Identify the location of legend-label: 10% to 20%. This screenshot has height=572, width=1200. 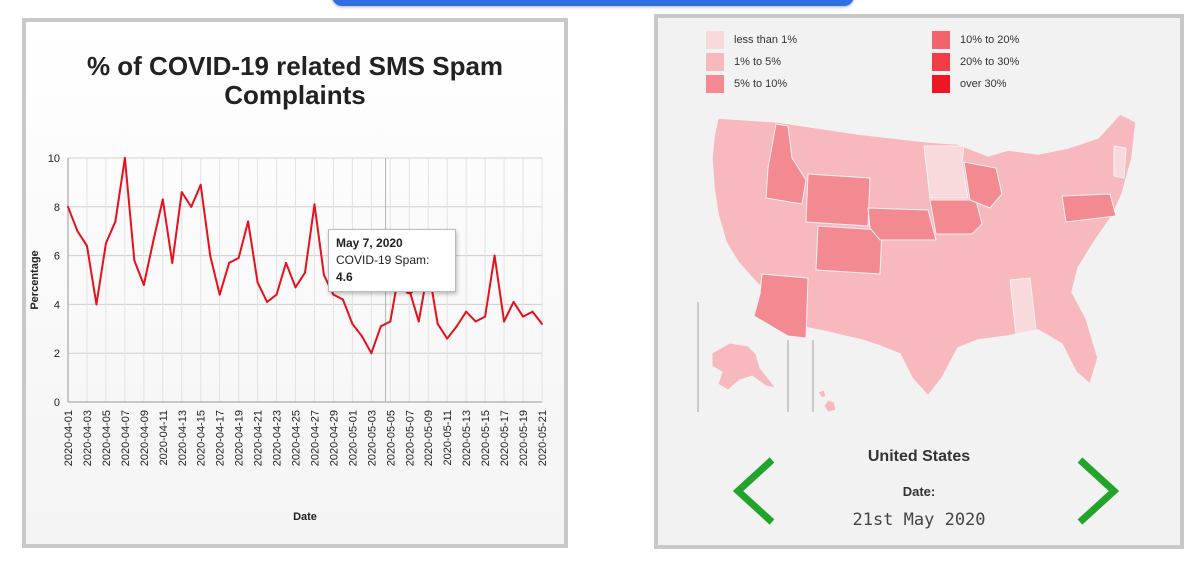
(990, 40).